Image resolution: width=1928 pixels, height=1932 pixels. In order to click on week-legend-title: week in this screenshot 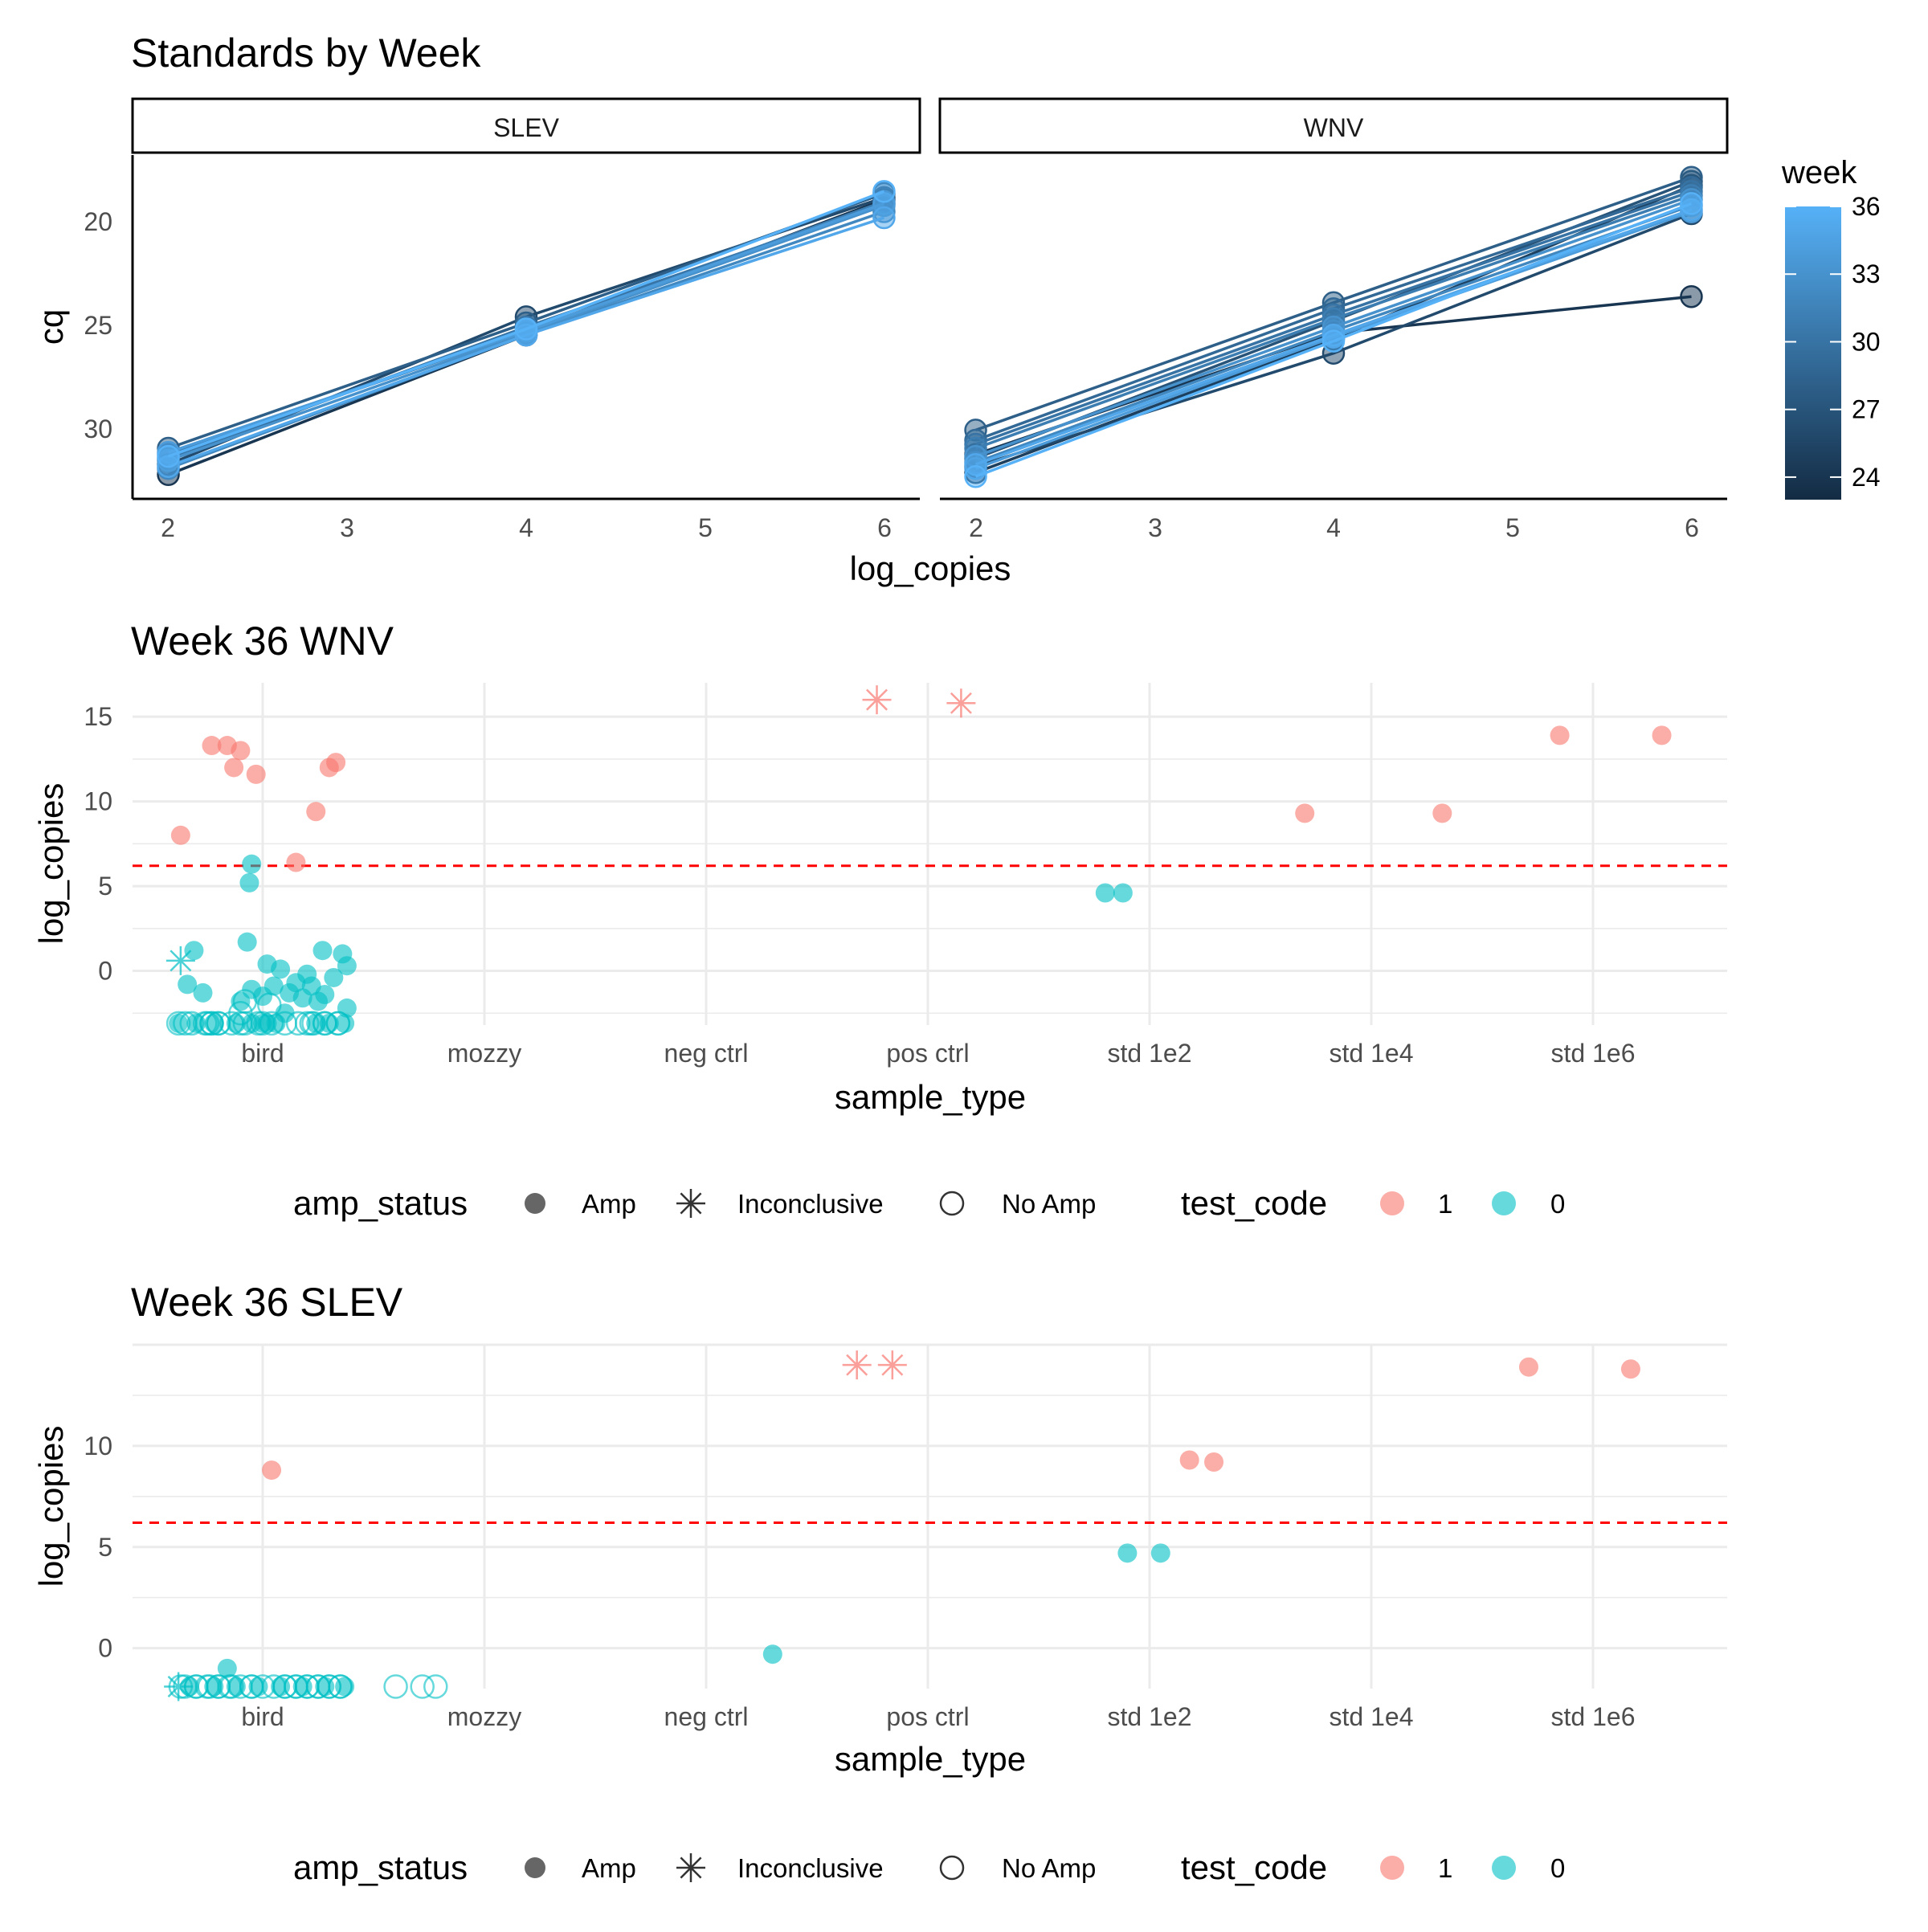, I will do `click(1819, 172)`.